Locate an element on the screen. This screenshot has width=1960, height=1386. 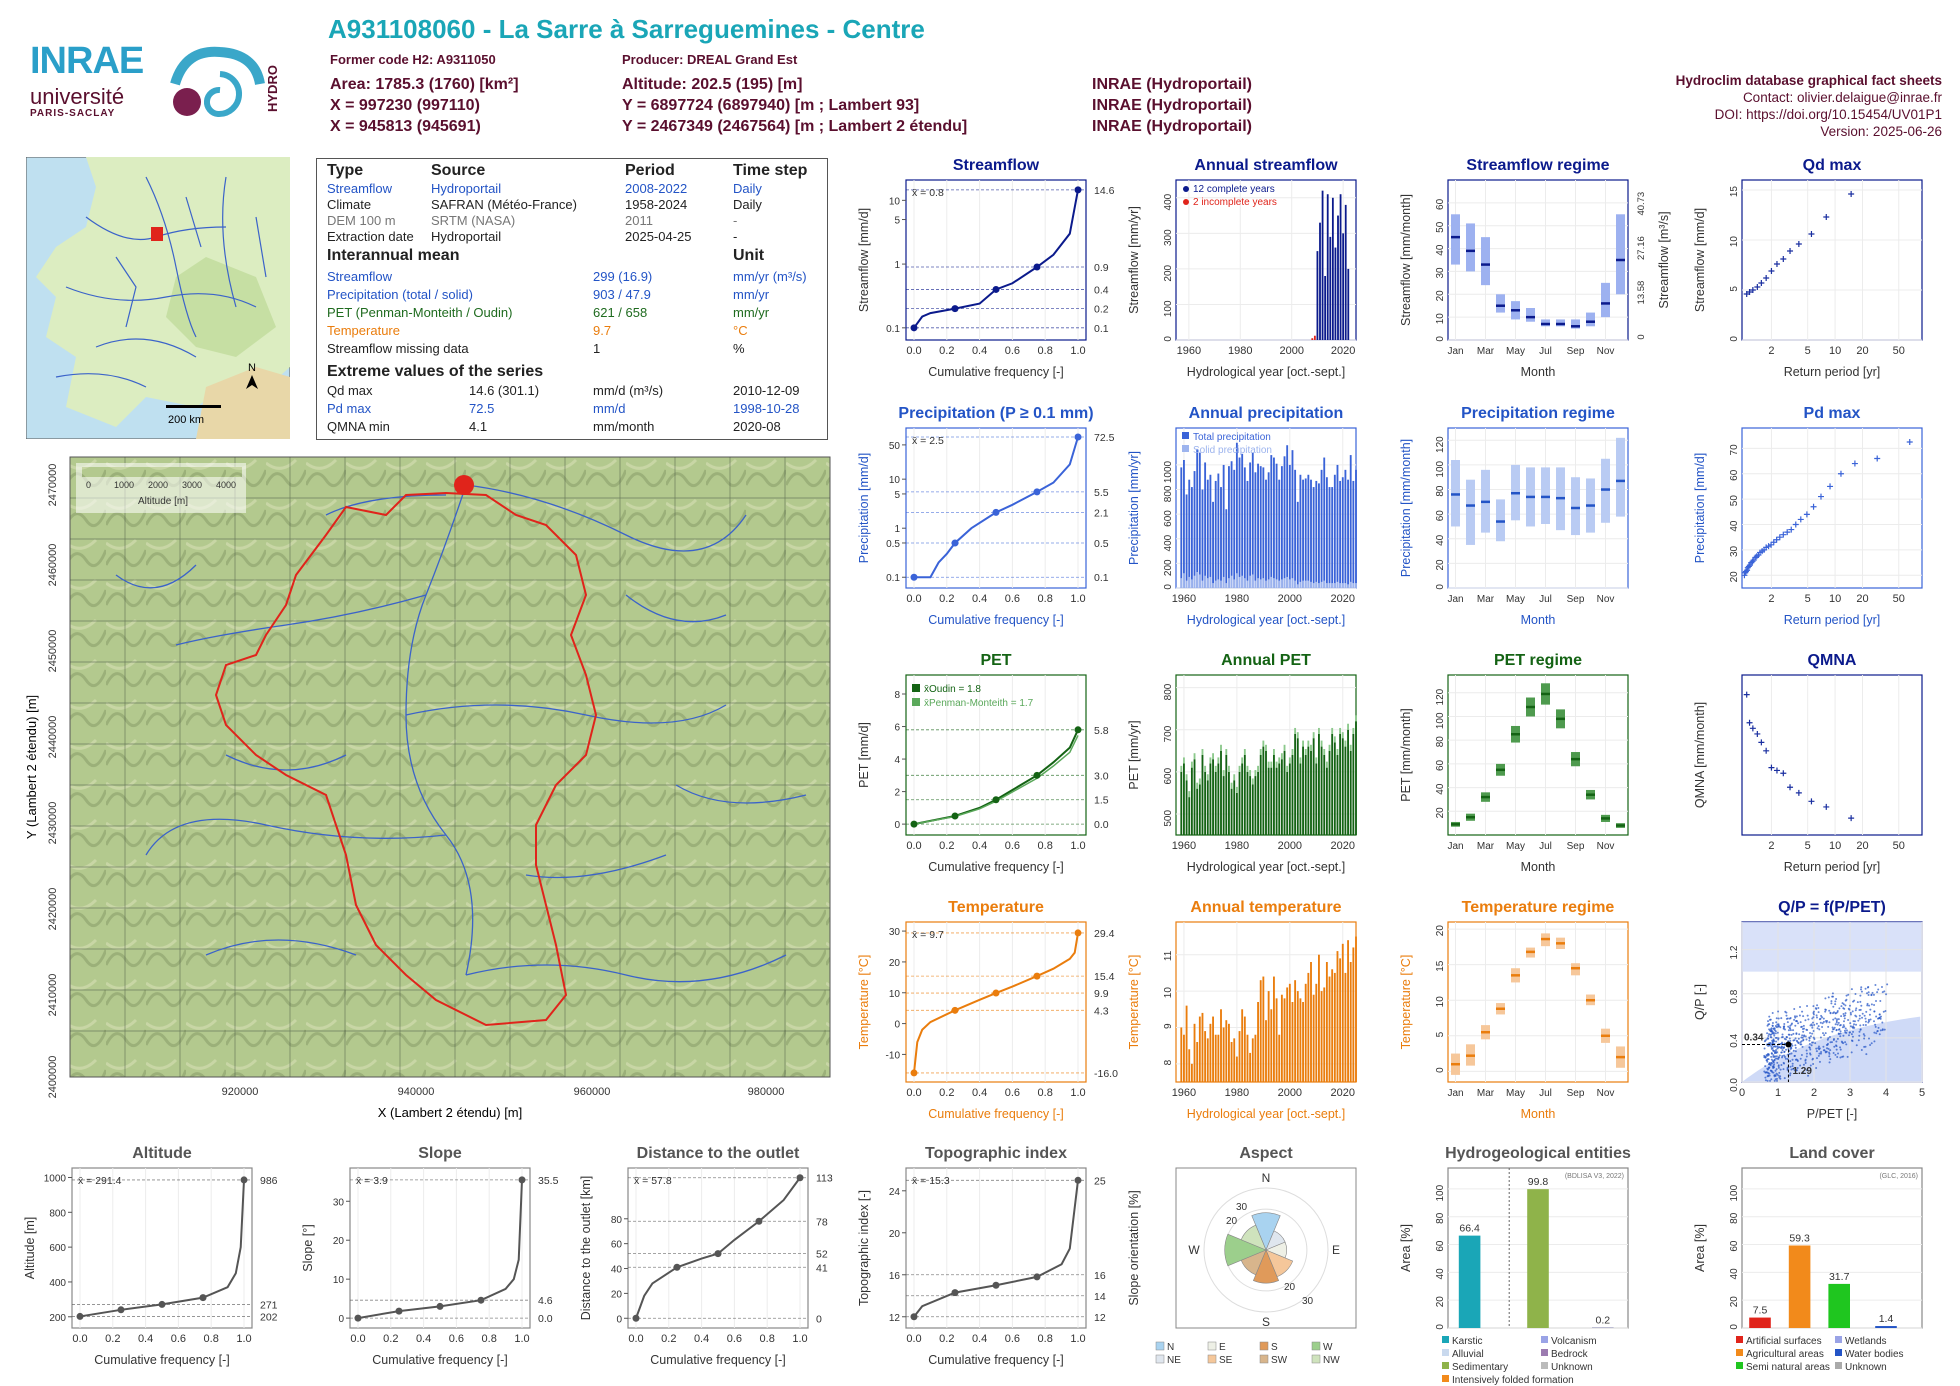
quantile-label: -16.0 is located at coordinates (1106, 1074).